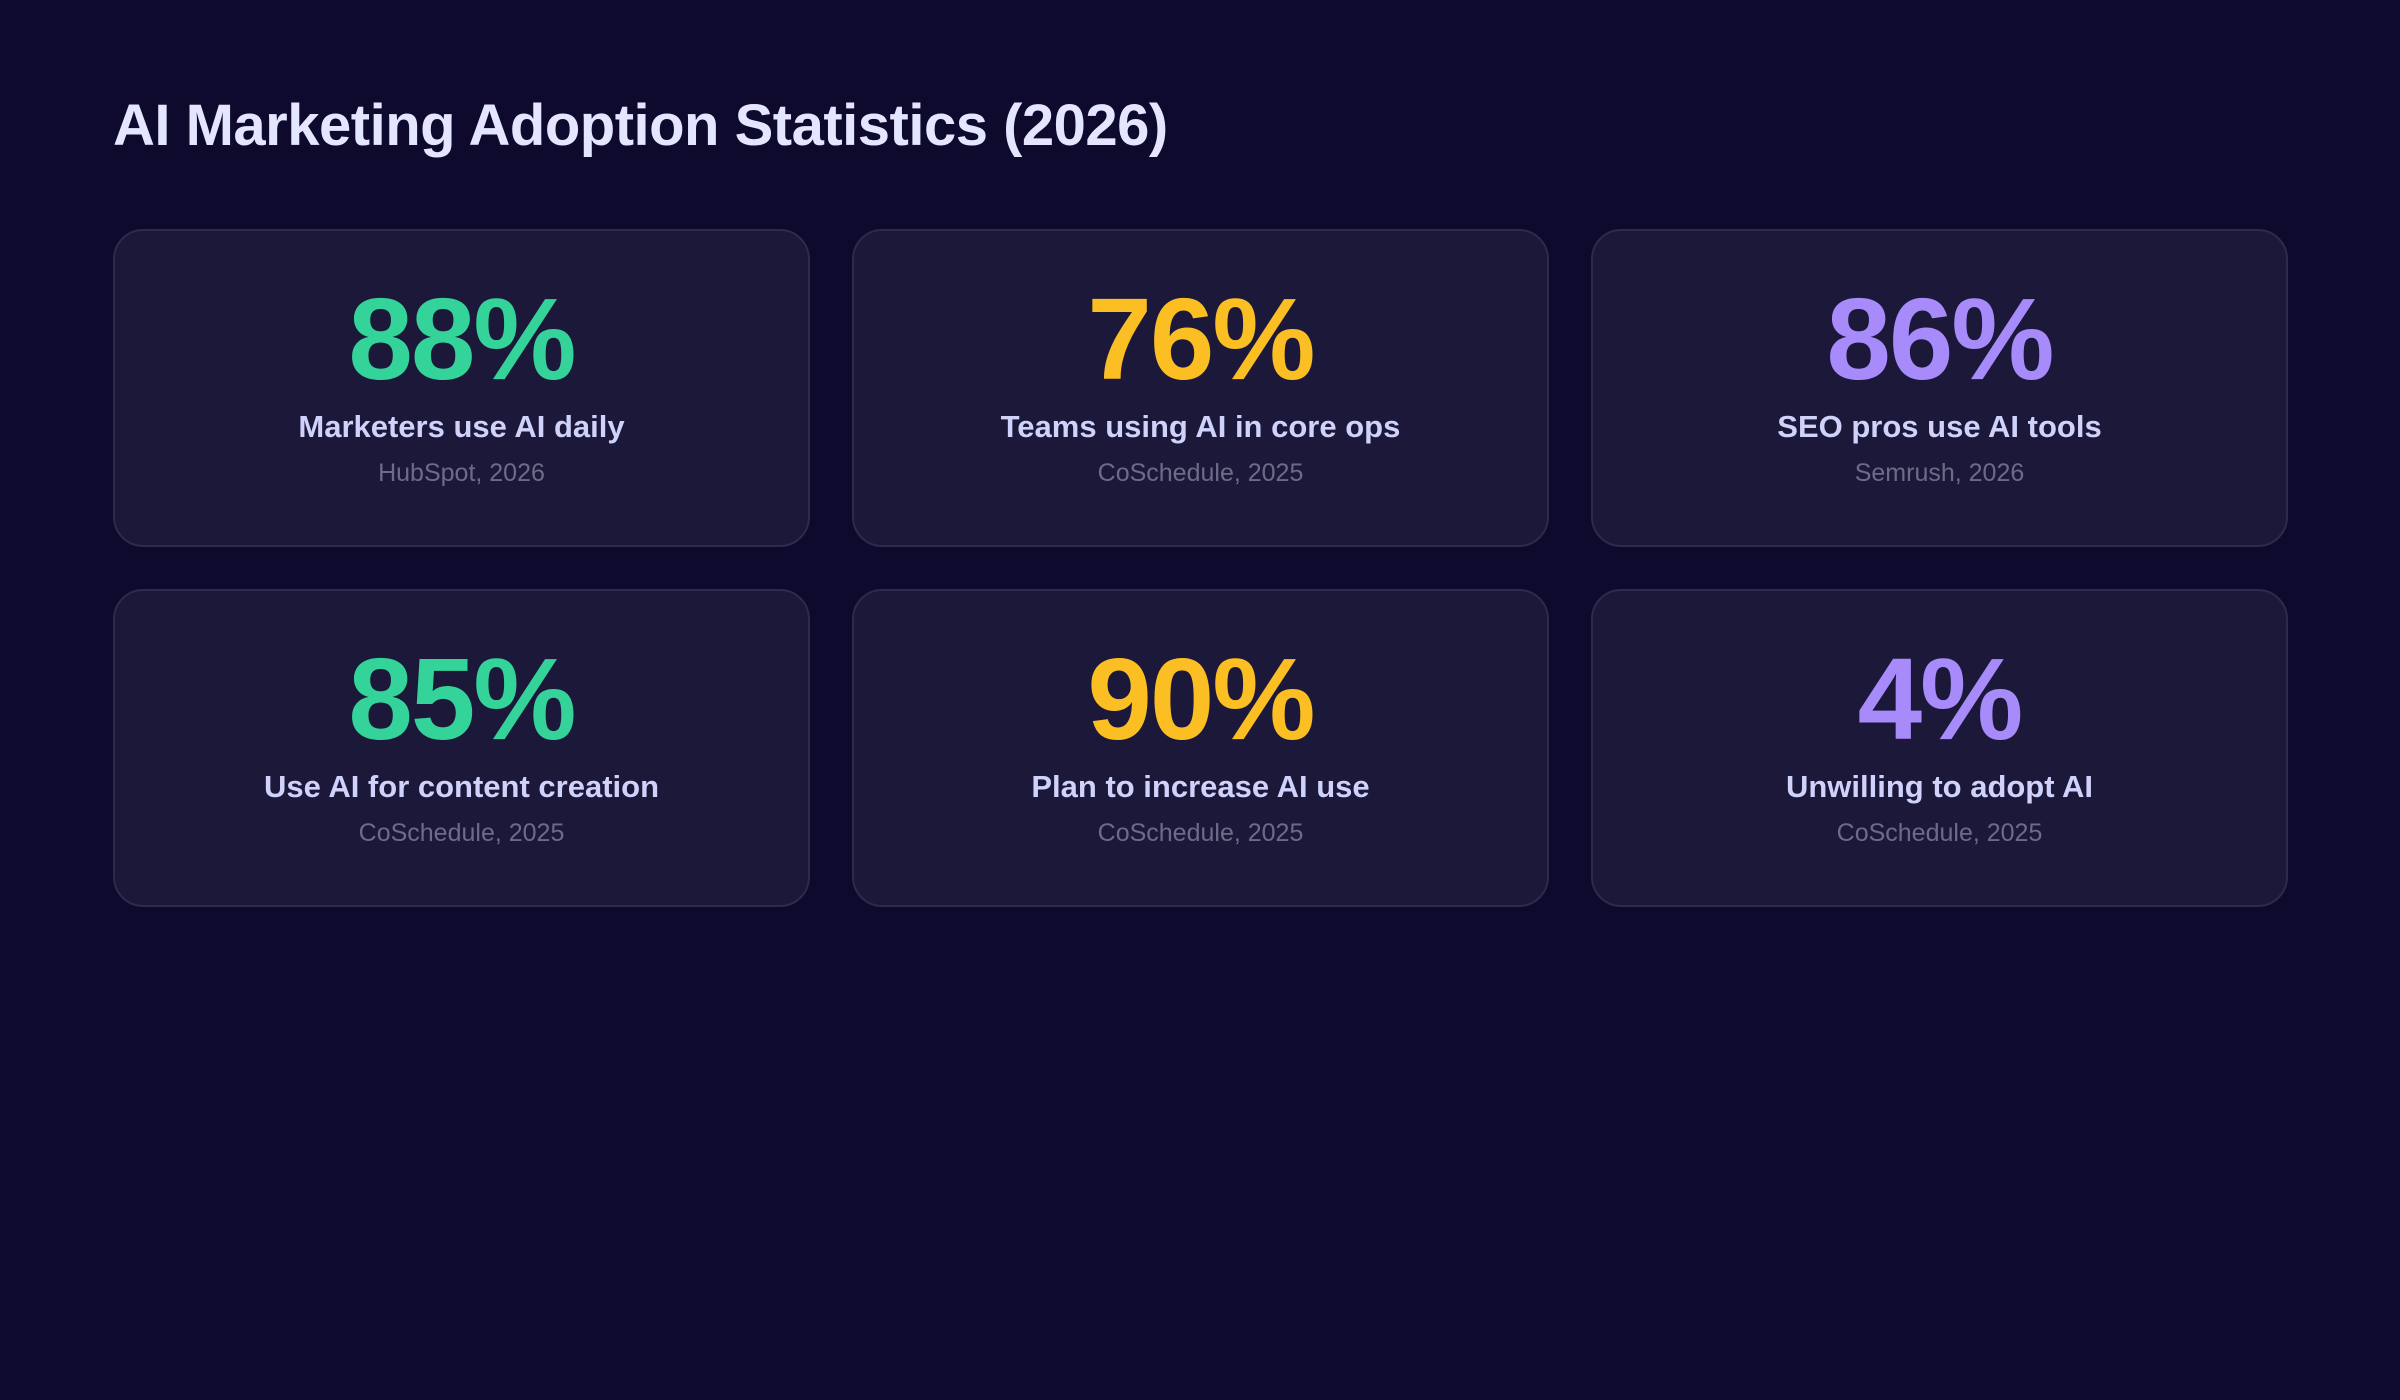 The image size is (2400, 1400). I want to click on stat-value: 88%, so click(462, 339).